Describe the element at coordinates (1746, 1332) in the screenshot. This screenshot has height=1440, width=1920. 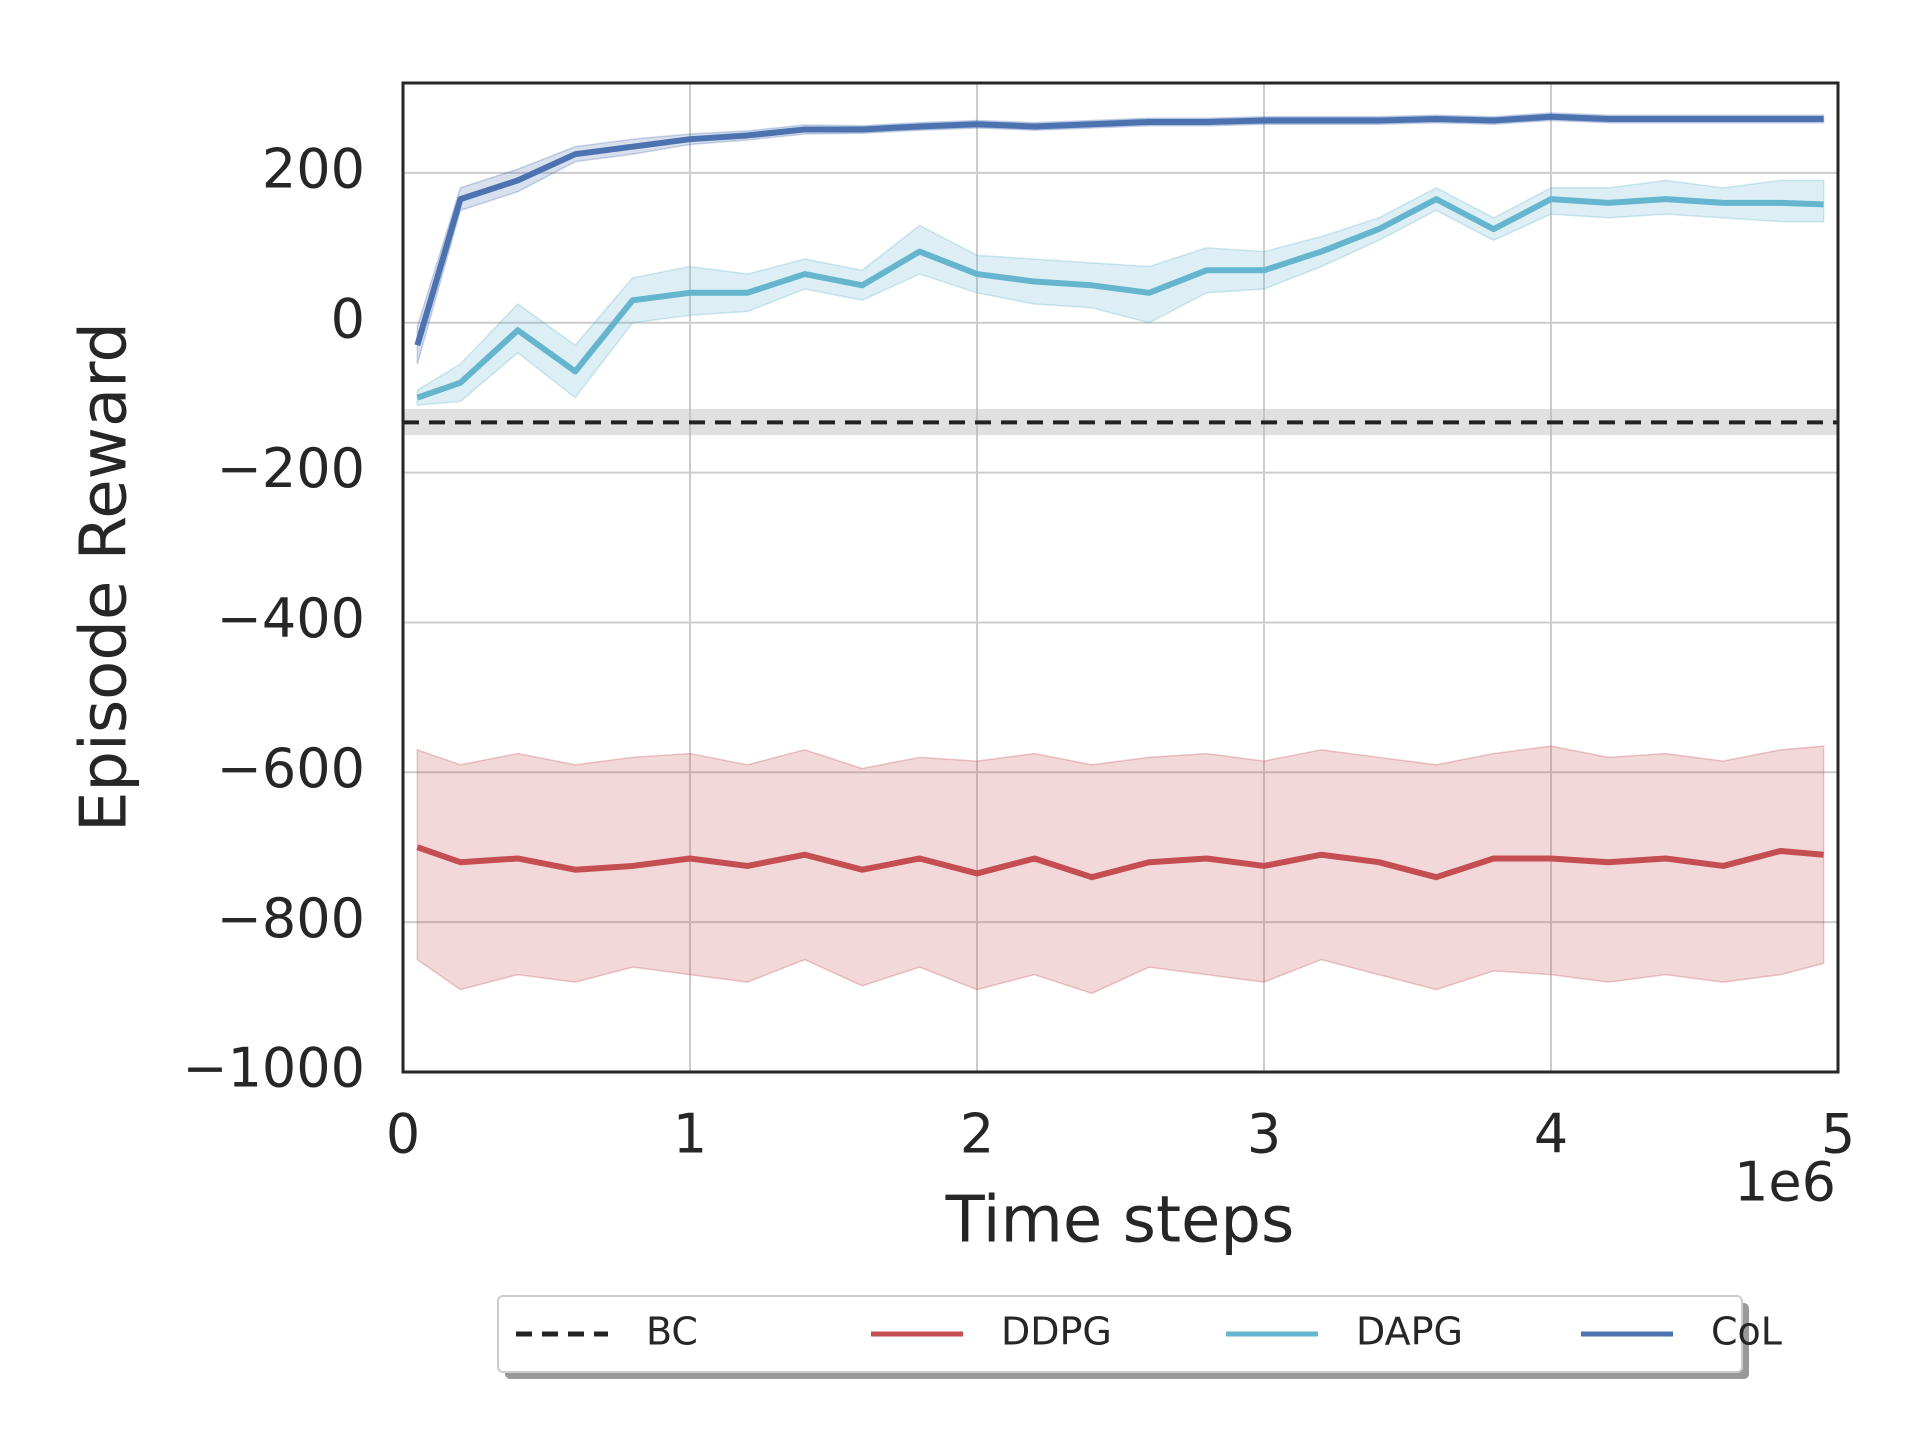
I see `legend-label: CoL` at that location.